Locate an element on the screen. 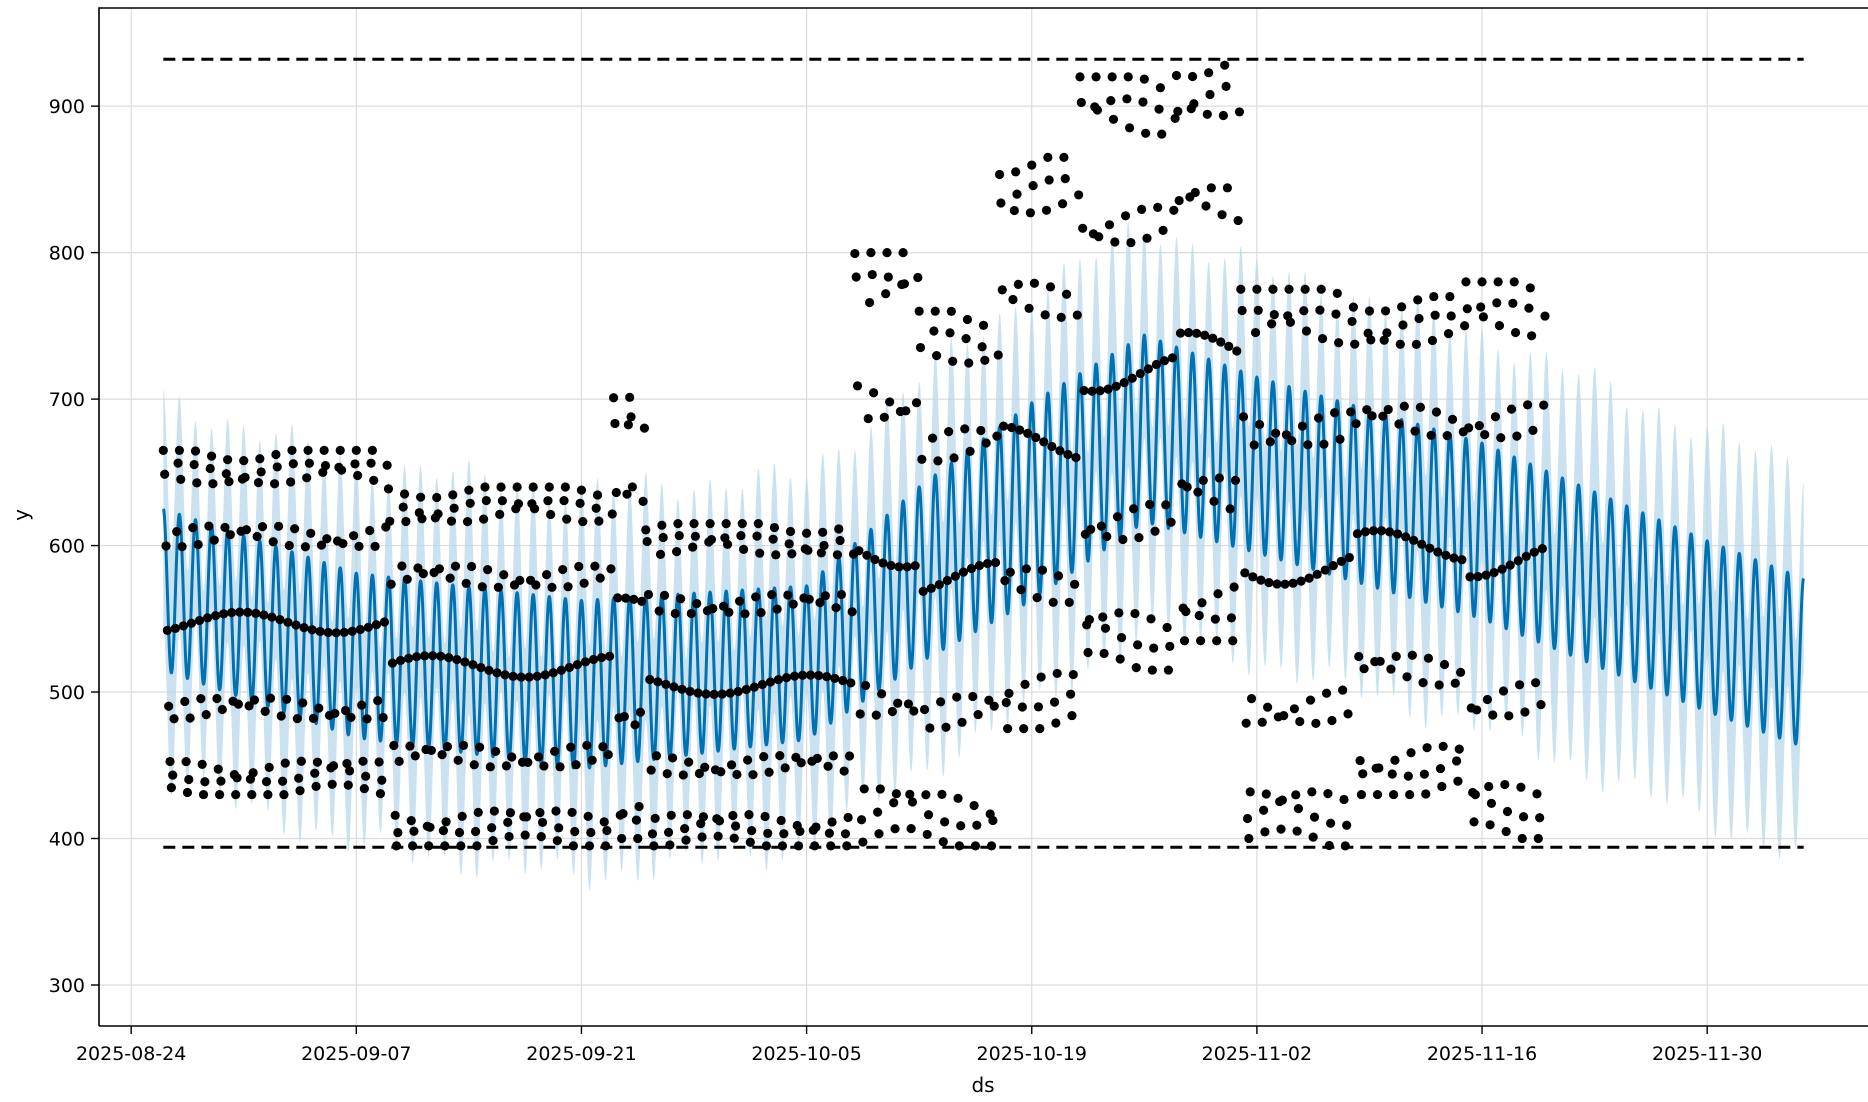  y-tick-label: 800 is located at coordinates (67, 254).